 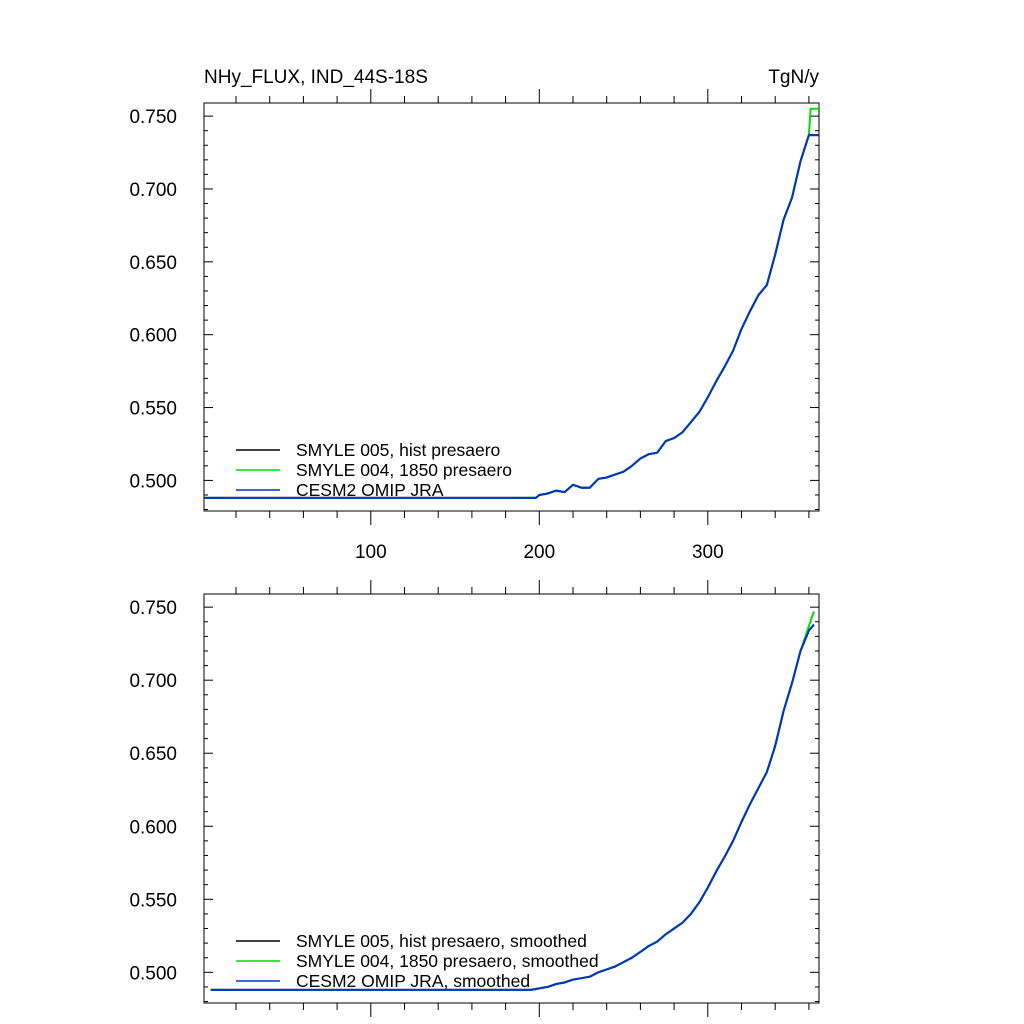 What do you see at coordinates (539, 552) in the screenshot?
I see `x-tick-label: 200` at bounding box center [539, 552].